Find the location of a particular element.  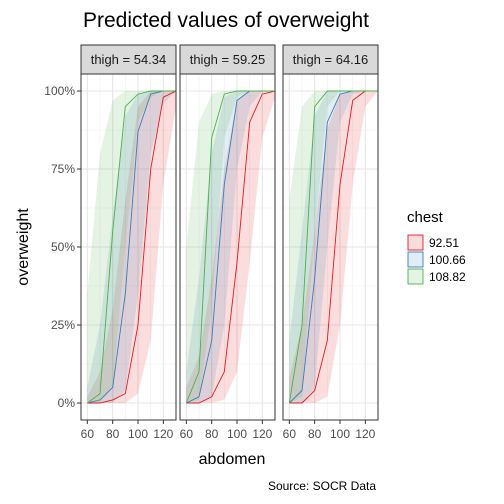

y-tick-label: 50% is located at coordinates (63, 247).